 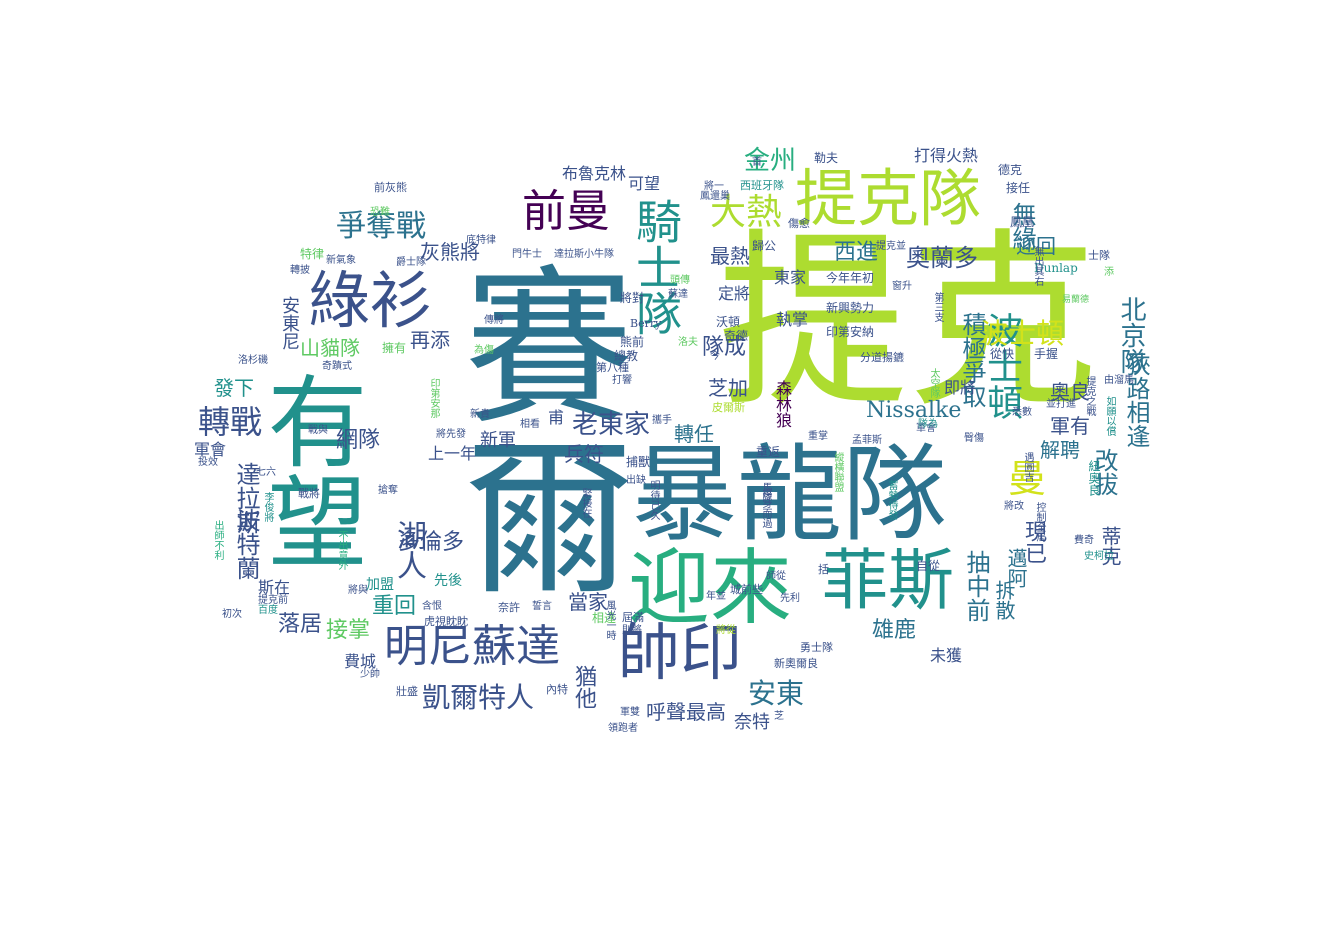 I want to click on word-cloud-word: 如願以償, so click(x=1109, y=416).